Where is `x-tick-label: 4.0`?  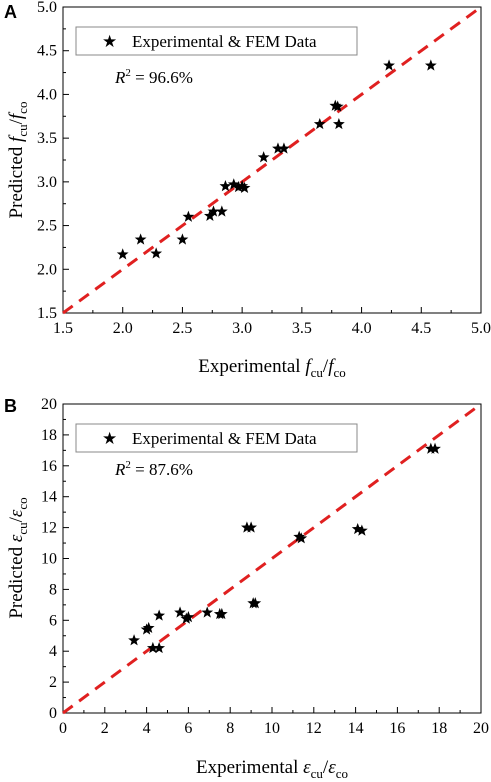
x-tick-label: 4.0 is located at coordinates (362, 328).